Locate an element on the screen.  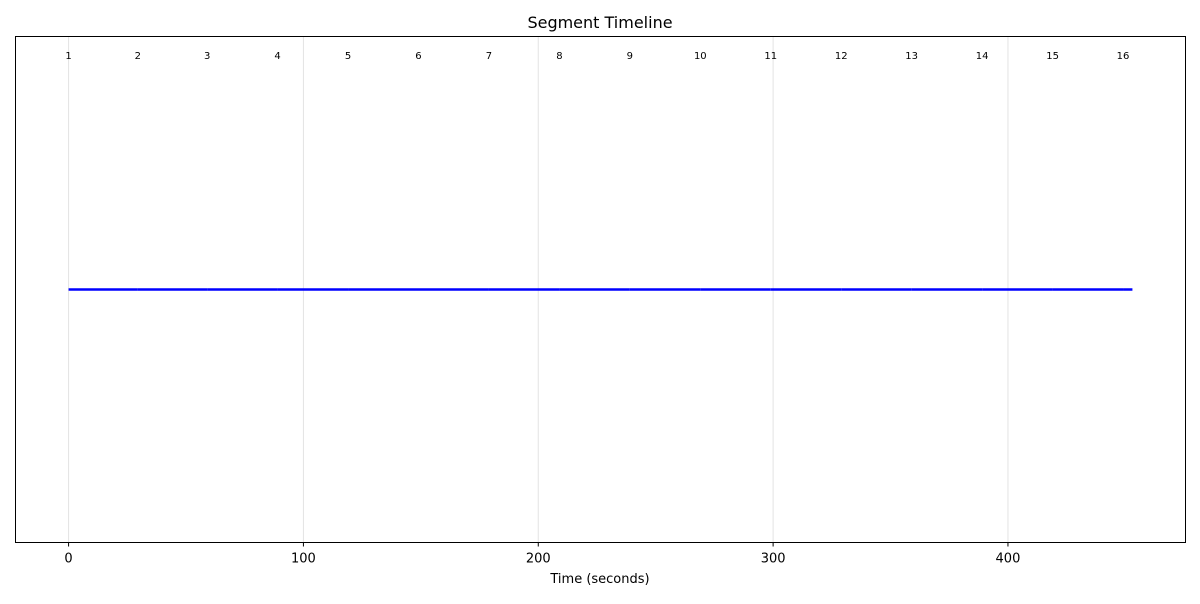
x-axis-ticks: 0 100 200 300 400 is located at coordinates (542, 554).